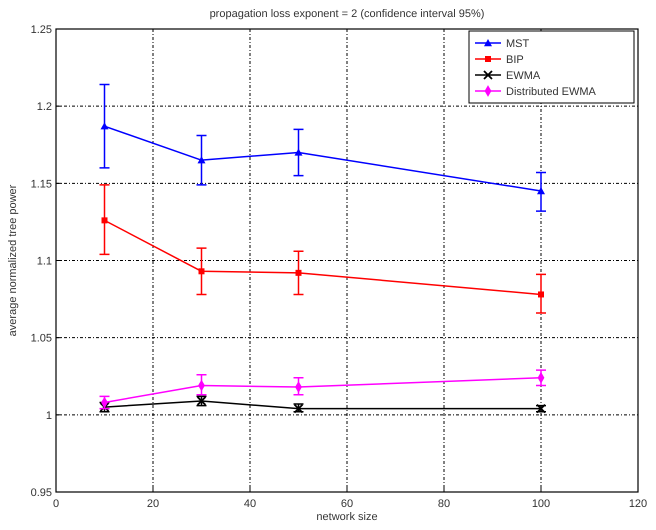 Image resolution: width=656 pixels, height=530 pixels. What do you see at coordinates (49, 416) in the screenshot?
I see `y-tick-label: 1` at bounding box center [49, 416].